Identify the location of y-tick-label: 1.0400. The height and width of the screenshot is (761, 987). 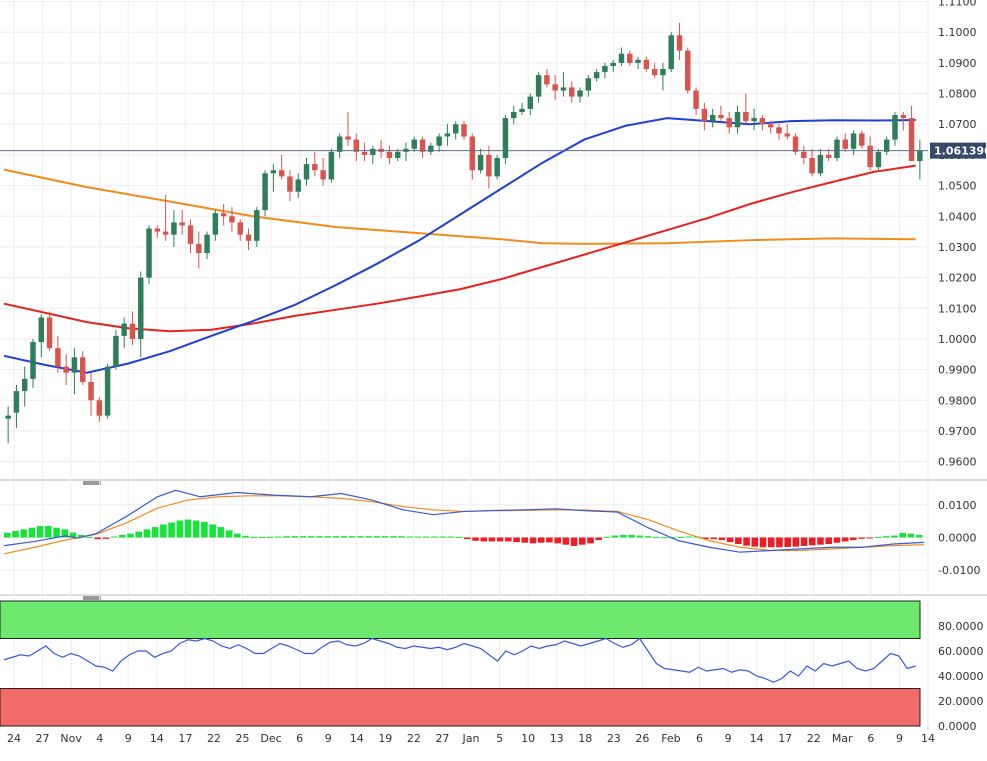
(957, 216).